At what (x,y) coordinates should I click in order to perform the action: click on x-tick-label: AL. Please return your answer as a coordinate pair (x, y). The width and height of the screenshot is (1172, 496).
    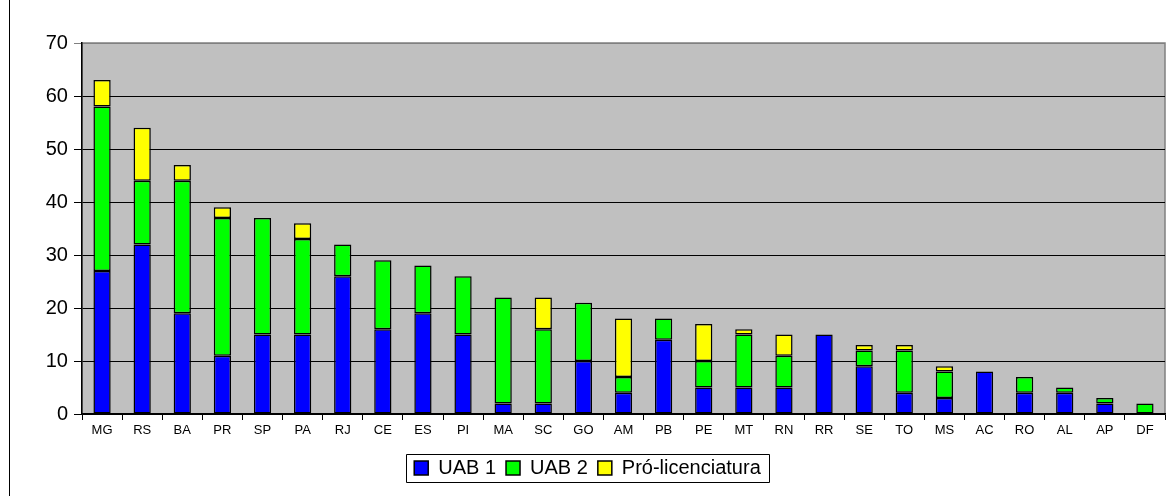
    Looking at the image, I should click on (1064, 430).